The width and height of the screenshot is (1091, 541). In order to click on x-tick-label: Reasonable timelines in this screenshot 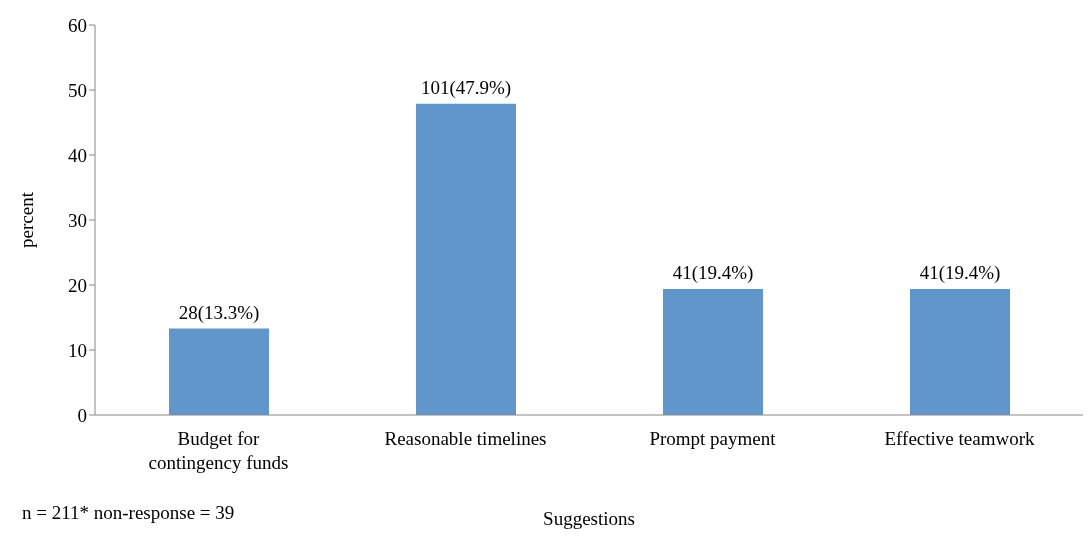, I will do `click(465, 438)`.